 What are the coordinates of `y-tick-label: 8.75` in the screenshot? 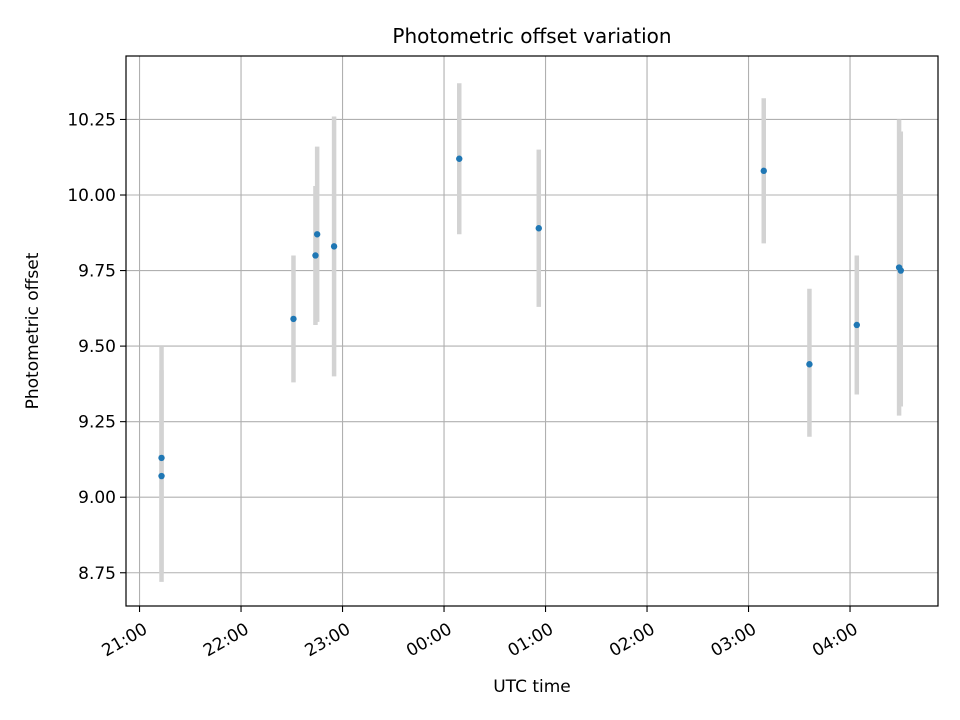 It's located at (97, 574).